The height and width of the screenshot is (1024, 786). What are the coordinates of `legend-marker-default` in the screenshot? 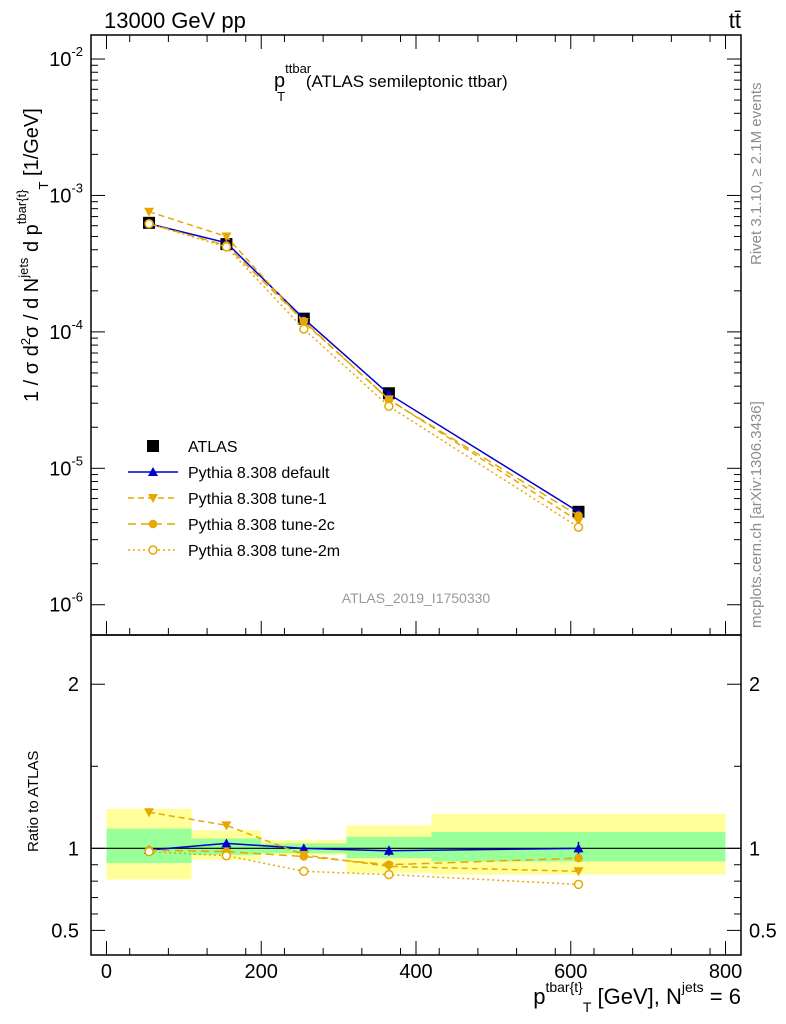 It's located at (153, 471).